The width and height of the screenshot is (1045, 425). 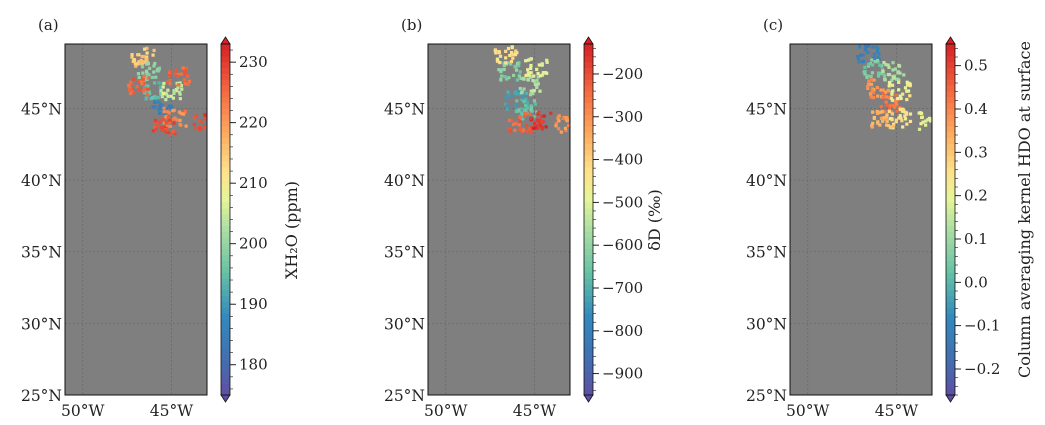 What do you see at coordinates (982, 326) in the screenshot?
I see `colorbar-tick-label: −0.1` at bounding box center [982, 326].